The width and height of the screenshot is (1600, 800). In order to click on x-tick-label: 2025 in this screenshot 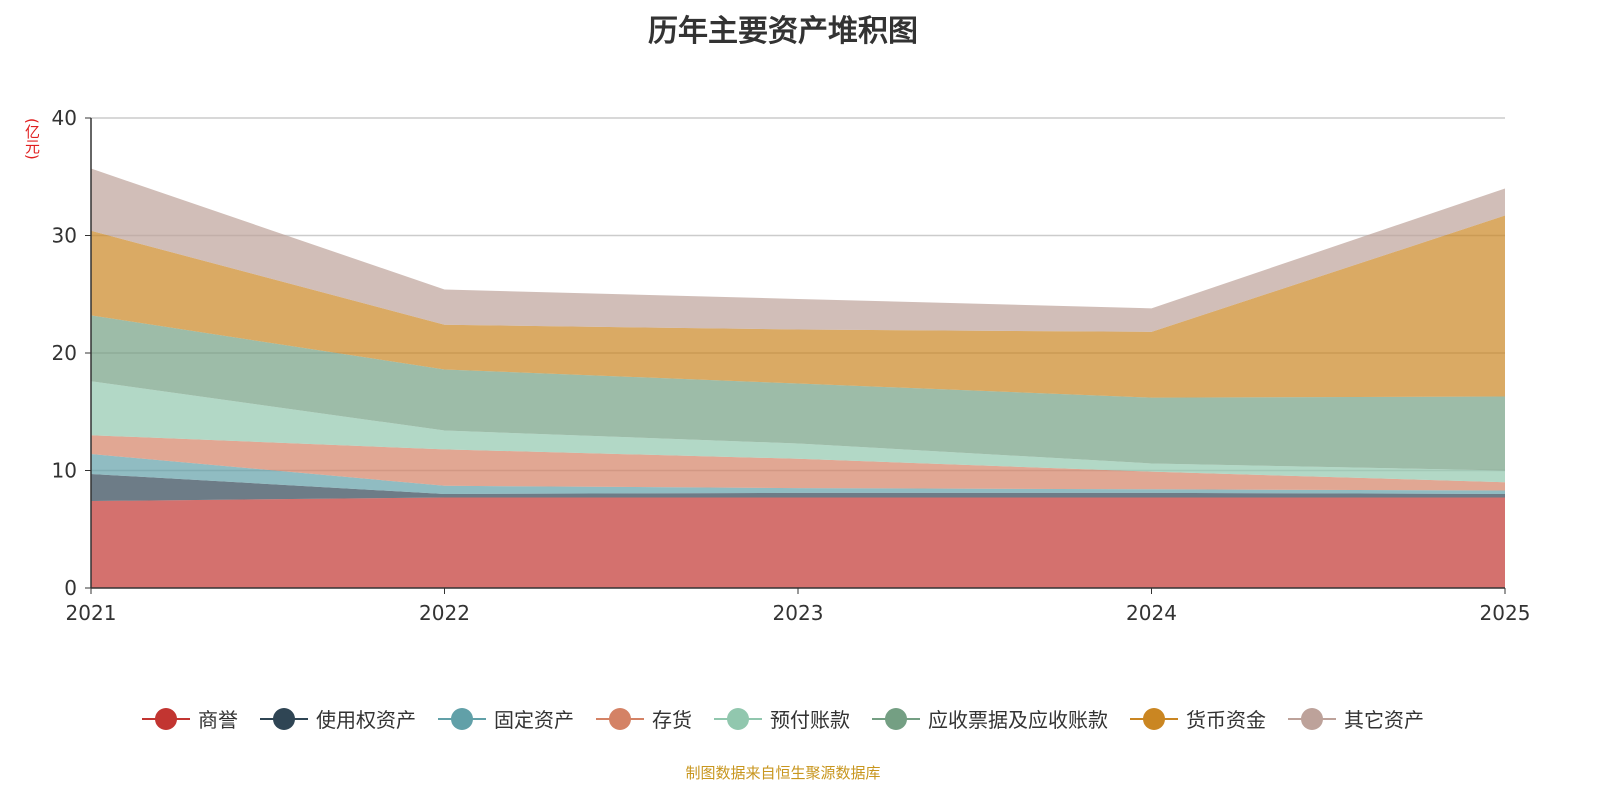, I will do `click(1505, 613)`.